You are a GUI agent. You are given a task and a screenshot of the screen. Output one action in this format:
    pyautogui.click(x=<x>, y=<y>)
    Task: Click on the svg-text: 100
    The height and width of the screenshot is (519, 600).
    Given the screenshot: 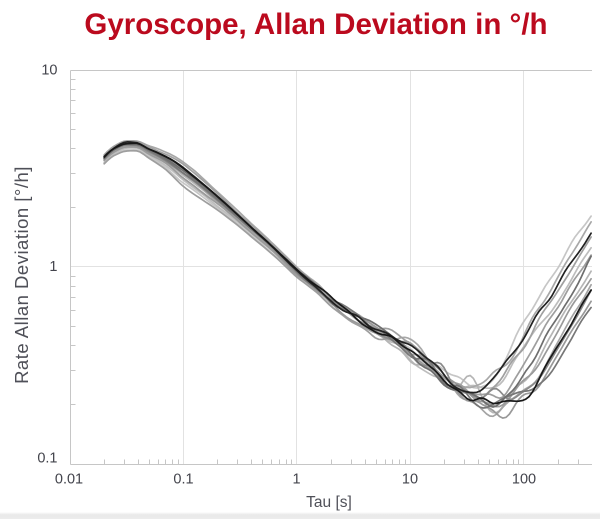 What is the action you would take?
    pyautogui.click(x=524, y=480)
    